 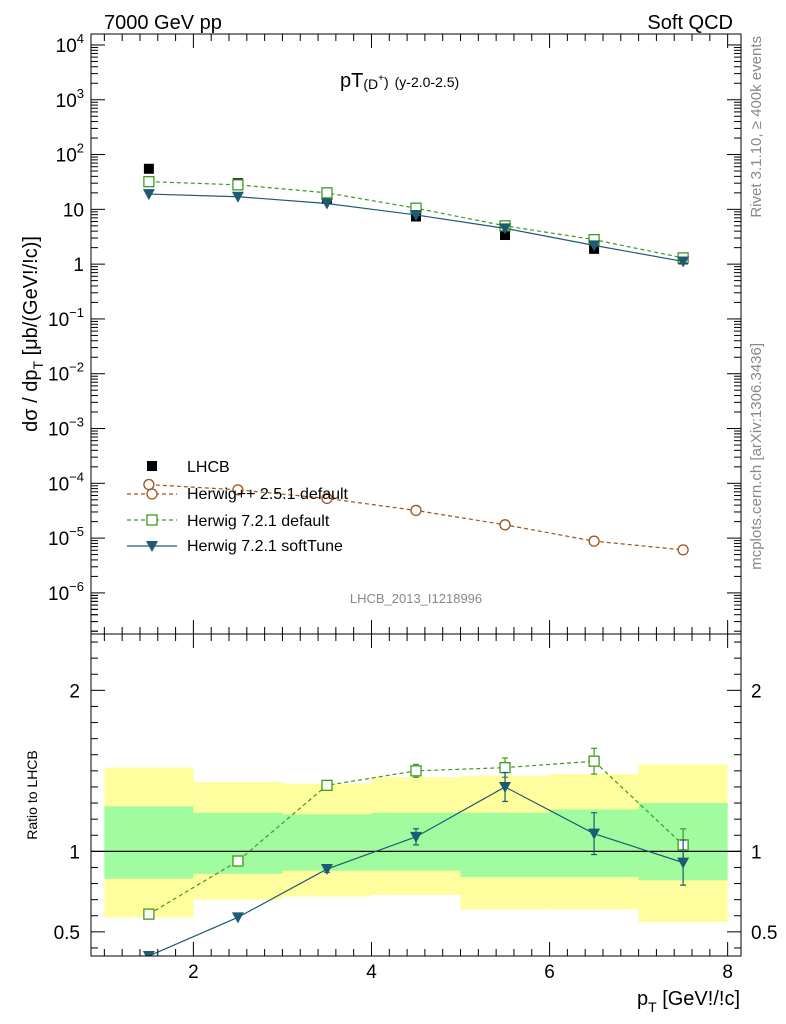 I want to click on header-right: Soft QCD, so click(x=690, y=23).